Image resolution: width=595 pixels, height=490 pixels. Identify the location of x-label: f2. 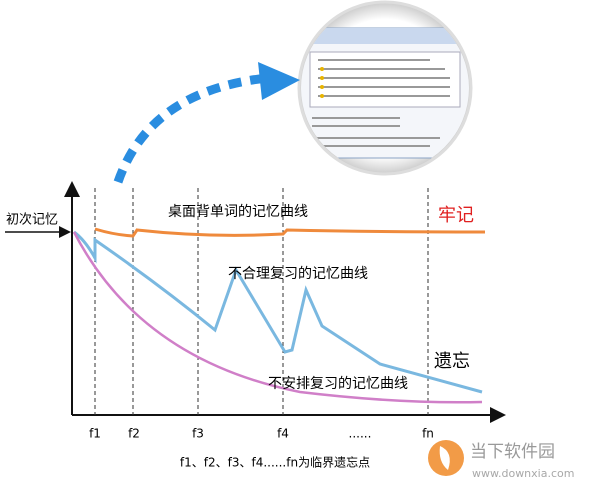
(134, 434).